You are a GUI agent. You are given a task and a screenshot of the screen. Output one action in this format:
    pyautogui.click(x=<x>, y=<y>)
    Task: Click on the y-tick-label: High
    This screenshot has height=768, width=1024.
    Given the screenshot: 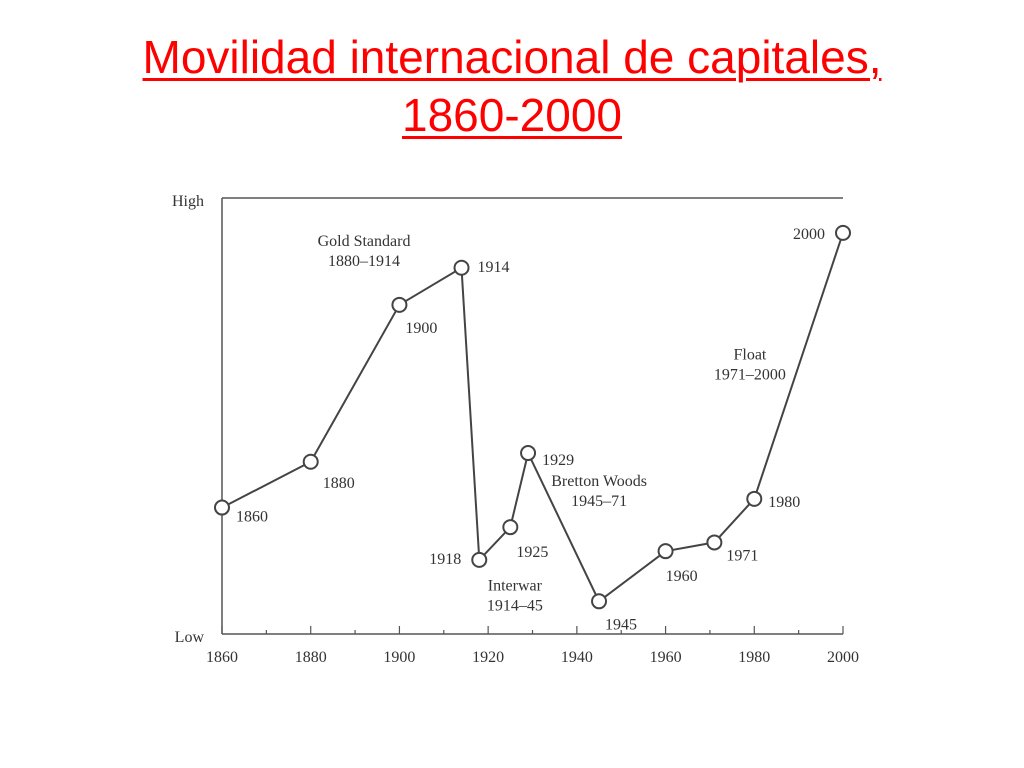 What is the action you would take?
    pyautogui.click(x=188, y=201)
    